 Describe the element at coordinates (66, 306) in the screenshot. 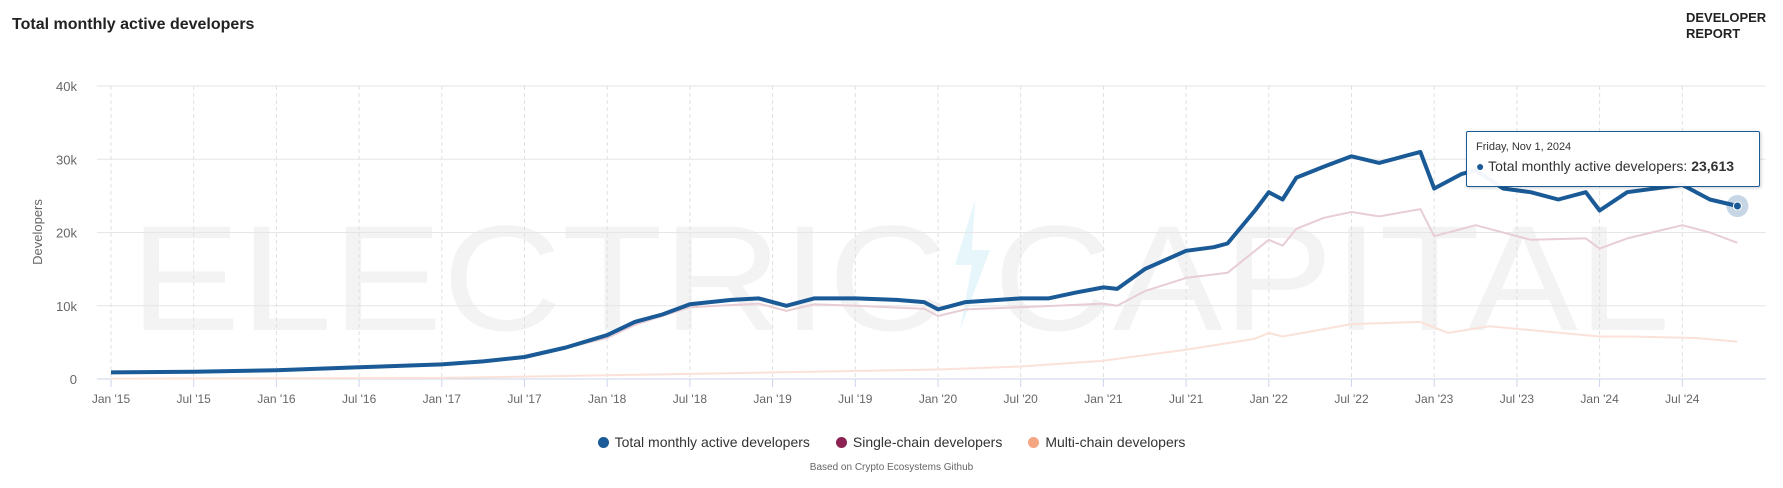

I see `y-tick-label: 10k` at that location.